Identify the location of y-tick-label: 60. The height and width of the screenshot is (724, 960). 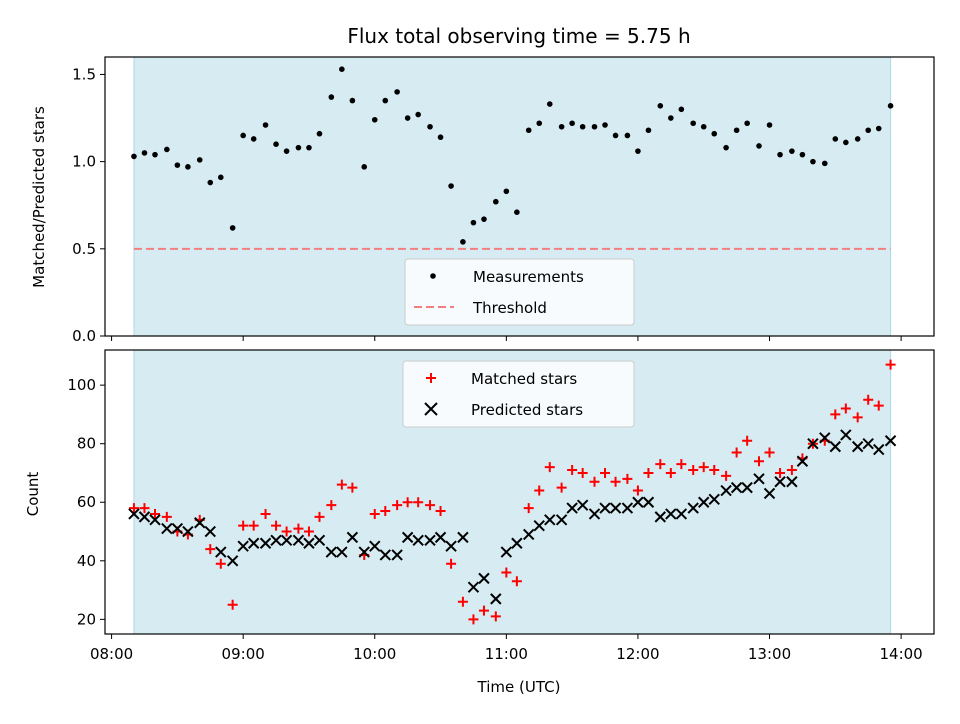
(86, 502).